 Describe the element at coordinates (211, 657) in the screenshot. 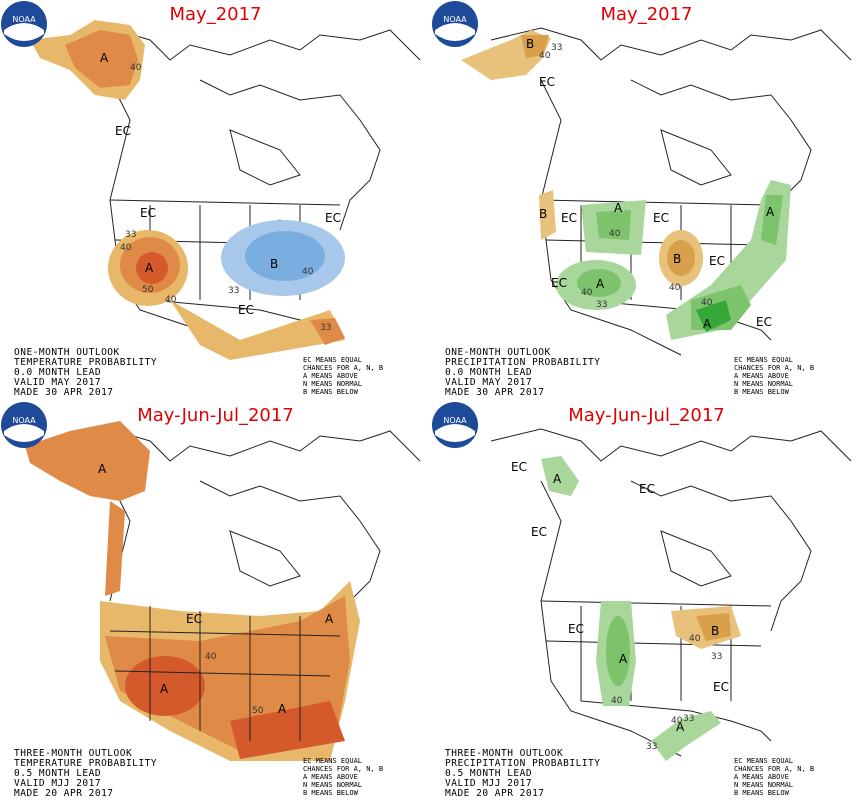

I see `contour-40: 40` at that location.